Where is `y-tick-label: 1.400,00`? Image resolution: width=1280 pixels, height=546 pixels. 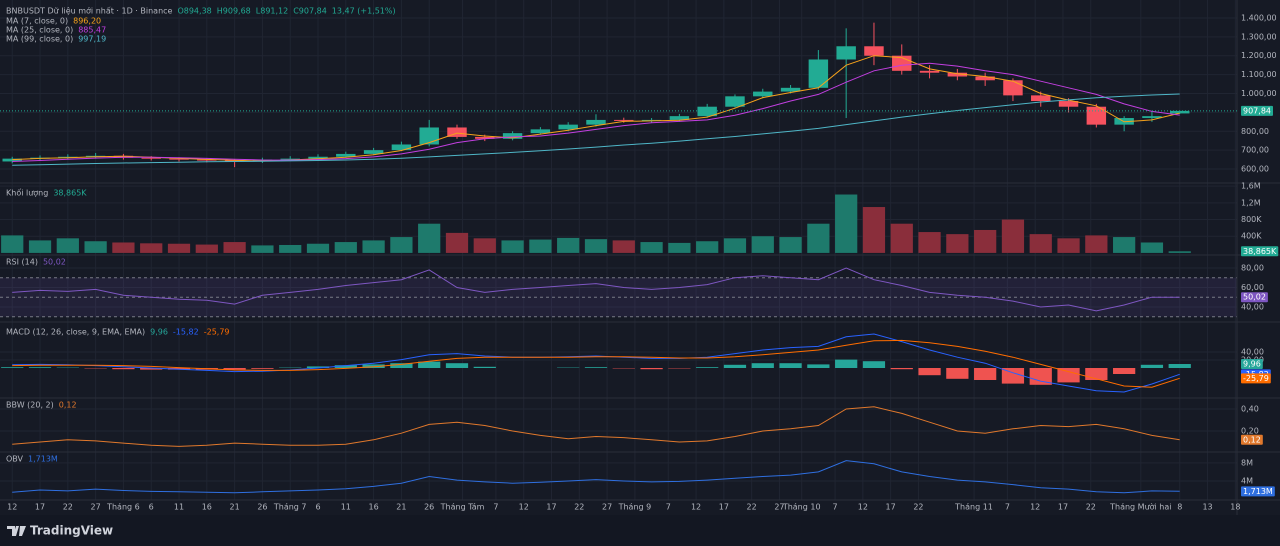
y-tick-label: 1.400,00 is located at coordinates (1259, 17).